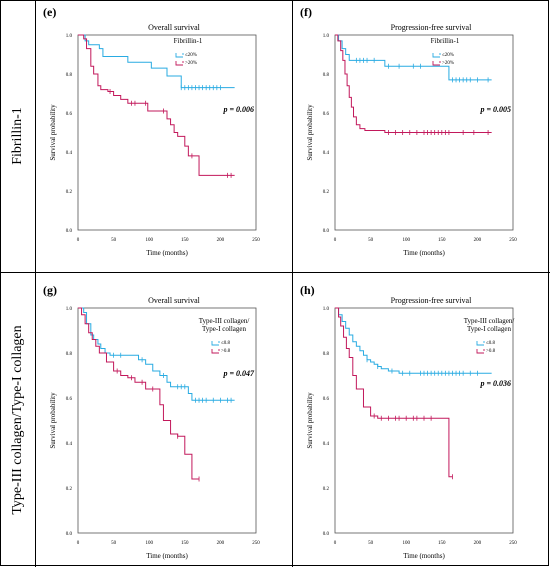  What do you see at coordinates (50, 290) in the screenshot?
I see `panel-label: (g)` at bounding box center [50, 290].